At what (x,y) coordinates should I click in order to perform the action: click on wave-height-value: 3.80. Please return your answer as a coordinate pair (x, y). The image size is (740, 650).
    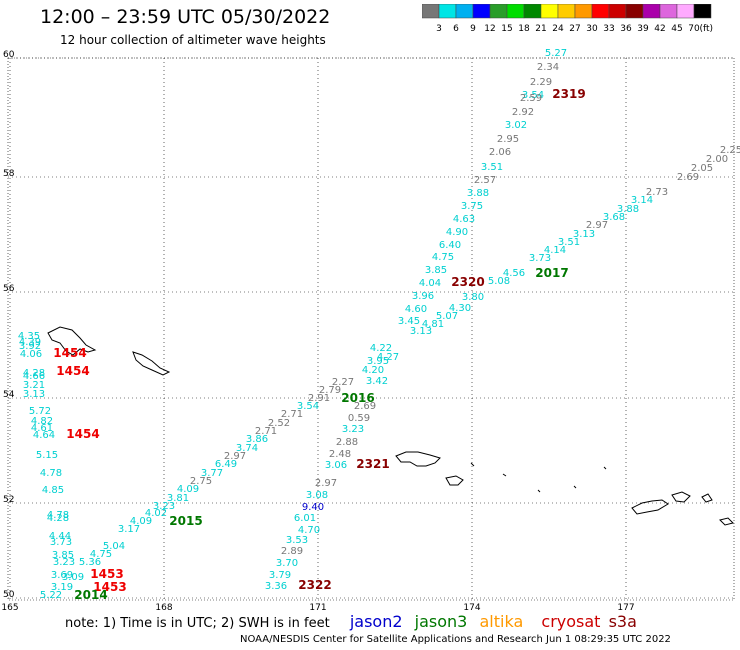
    Looking at the image, I should click on (473, 297).